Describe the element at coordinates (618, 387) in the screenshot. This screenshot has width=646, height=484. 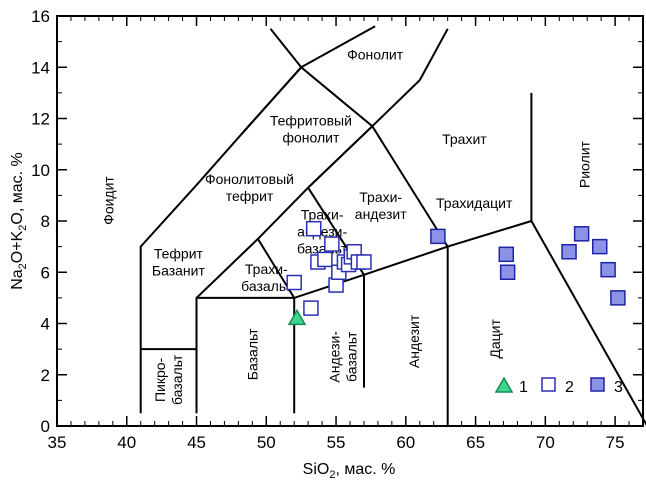
I see `legend-label-3: 3` at that location.